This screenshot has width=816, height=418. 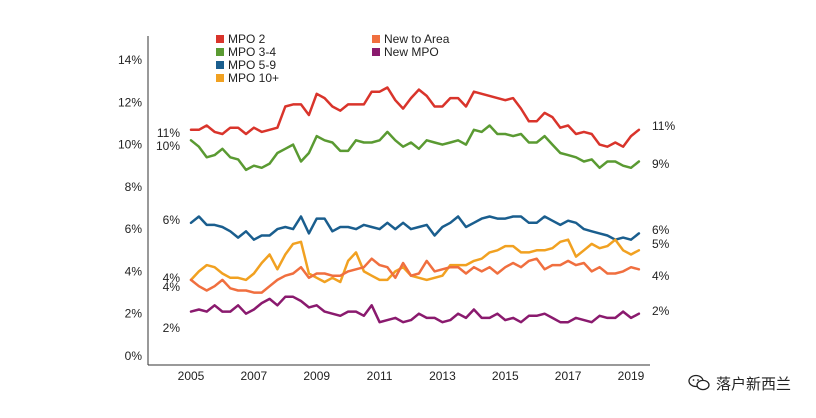 I want to click on x-tick-label: 2005, so click(x=191, y=376).